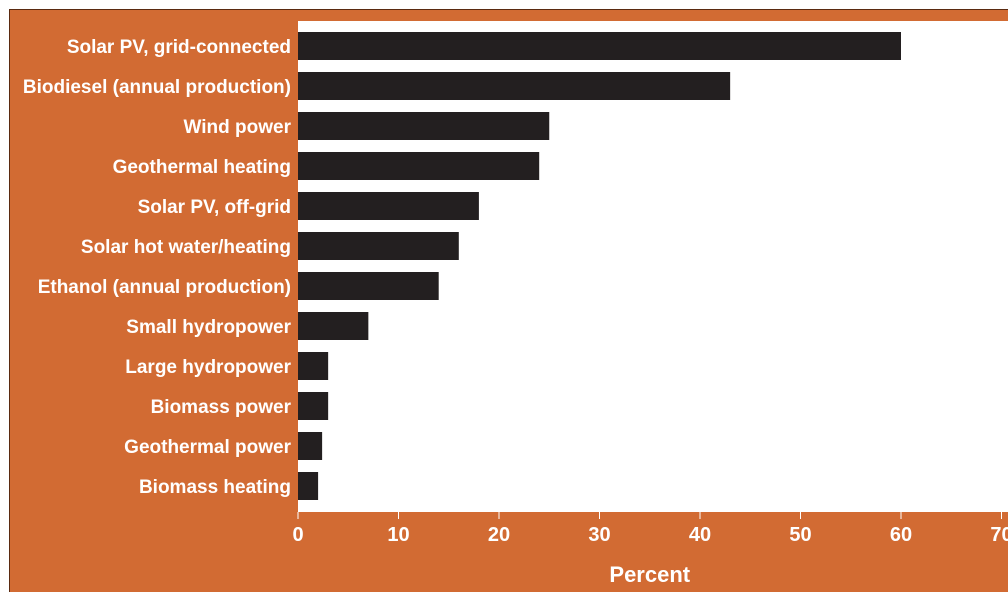  I want to click on x-axis-title: Percent, so click(649, 574).